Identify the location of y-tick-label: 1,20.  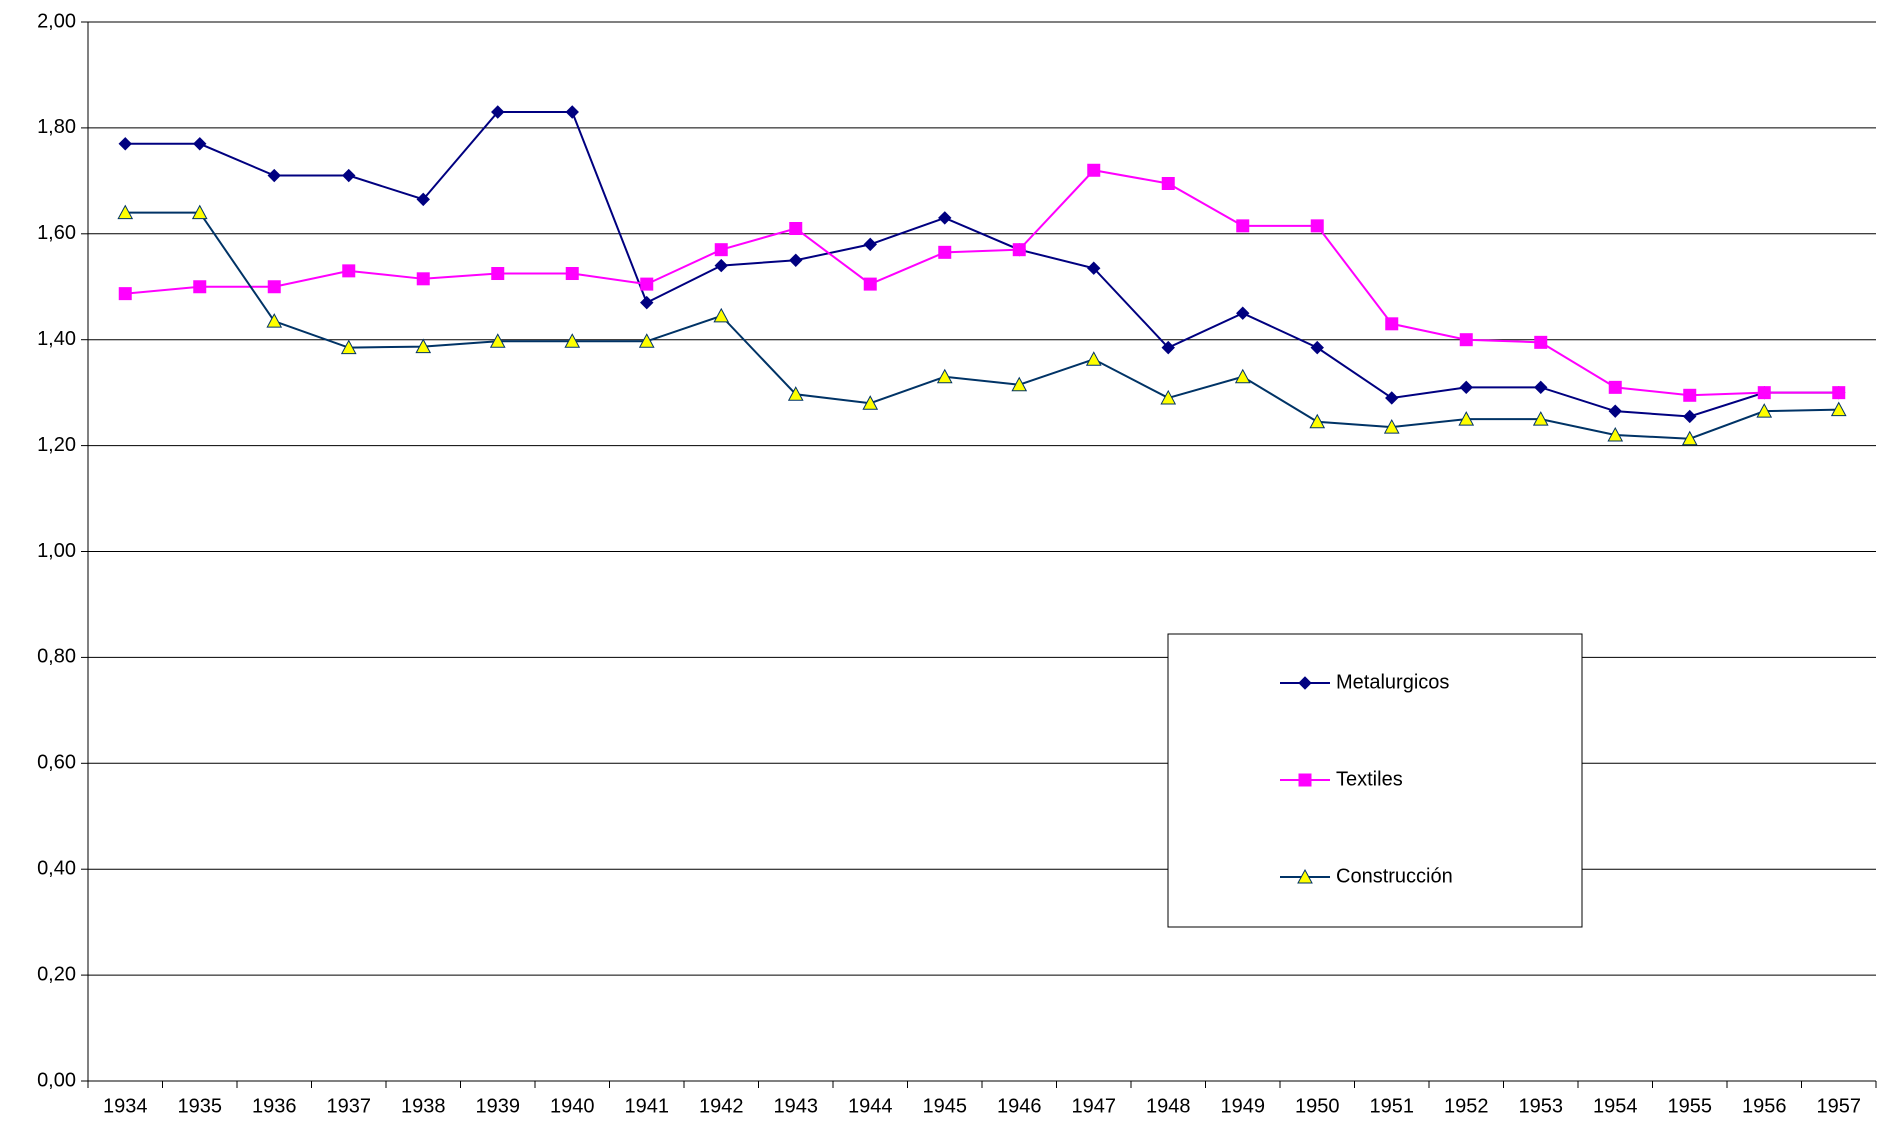
(56, 445).